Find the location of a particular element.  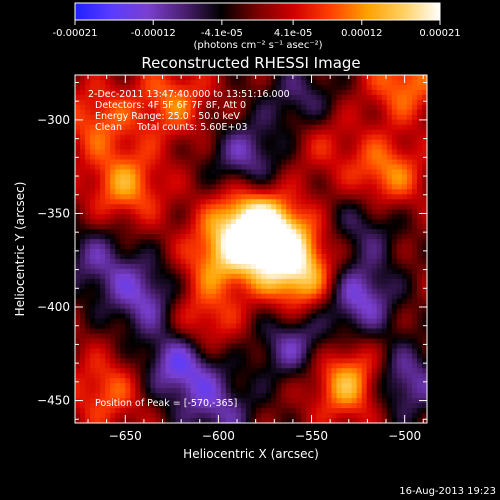

colorbar-strip is located at coordinates (257, 11).